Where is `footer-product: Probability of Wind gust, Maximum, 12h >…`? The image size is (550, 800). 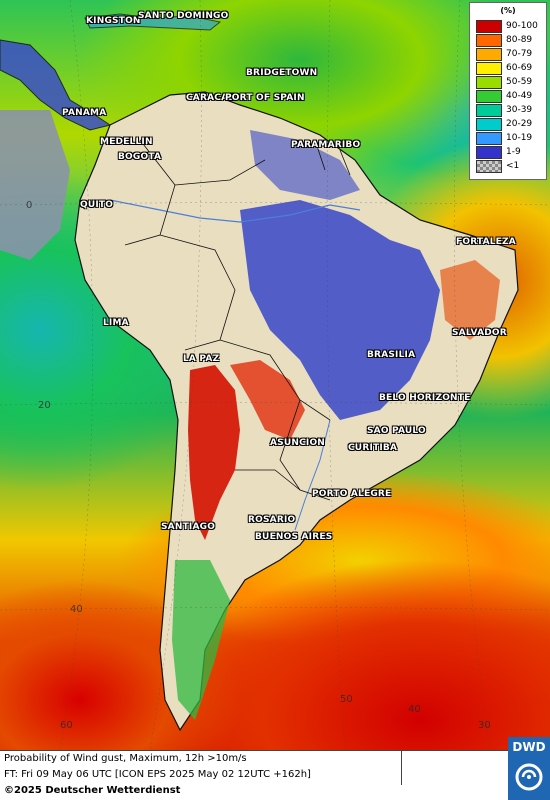
footer-product: Probability of Wind gust, Maximum, 12h >… is located at coordinates (125, 758).